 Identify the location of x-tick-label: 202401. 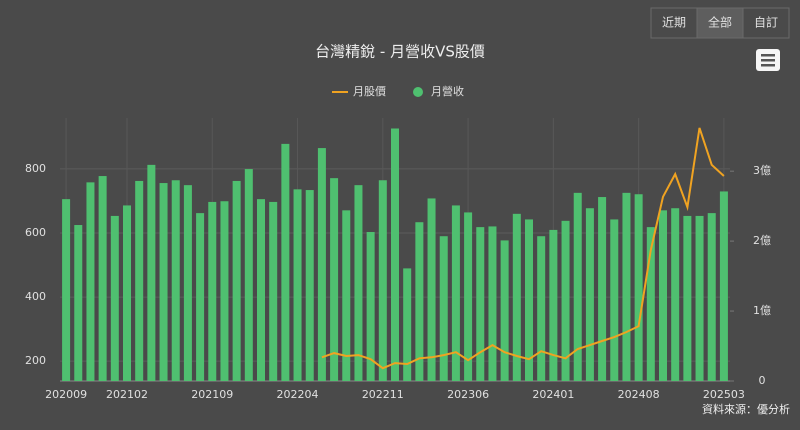
(553, 394).